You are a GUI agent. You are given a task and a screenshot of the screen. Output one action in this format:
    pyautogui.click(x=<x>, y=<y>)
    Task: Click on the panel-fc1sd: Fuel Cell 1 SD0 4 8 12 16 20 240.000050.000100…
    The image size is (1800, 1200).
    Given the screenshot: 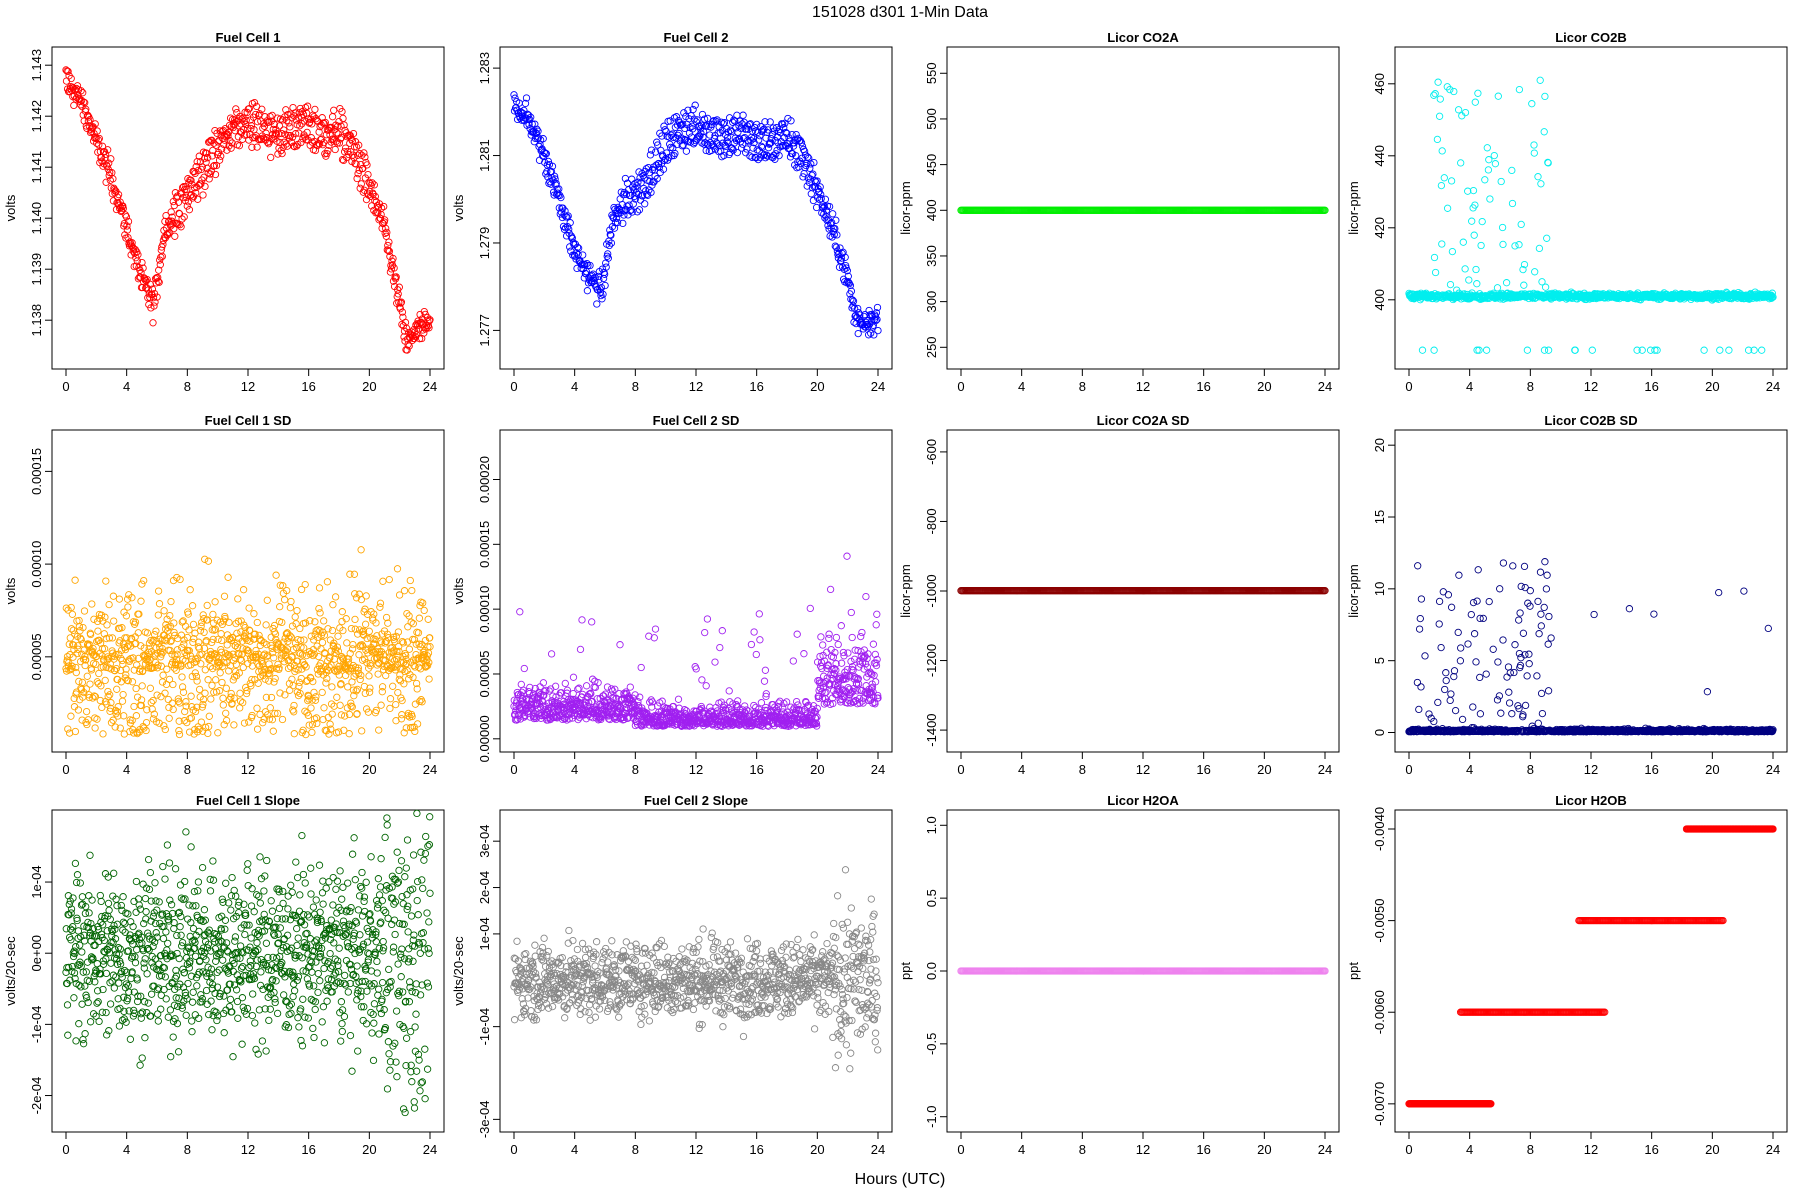 What is the action you would take?
    pyautogui.click(x=224, y=595)
    